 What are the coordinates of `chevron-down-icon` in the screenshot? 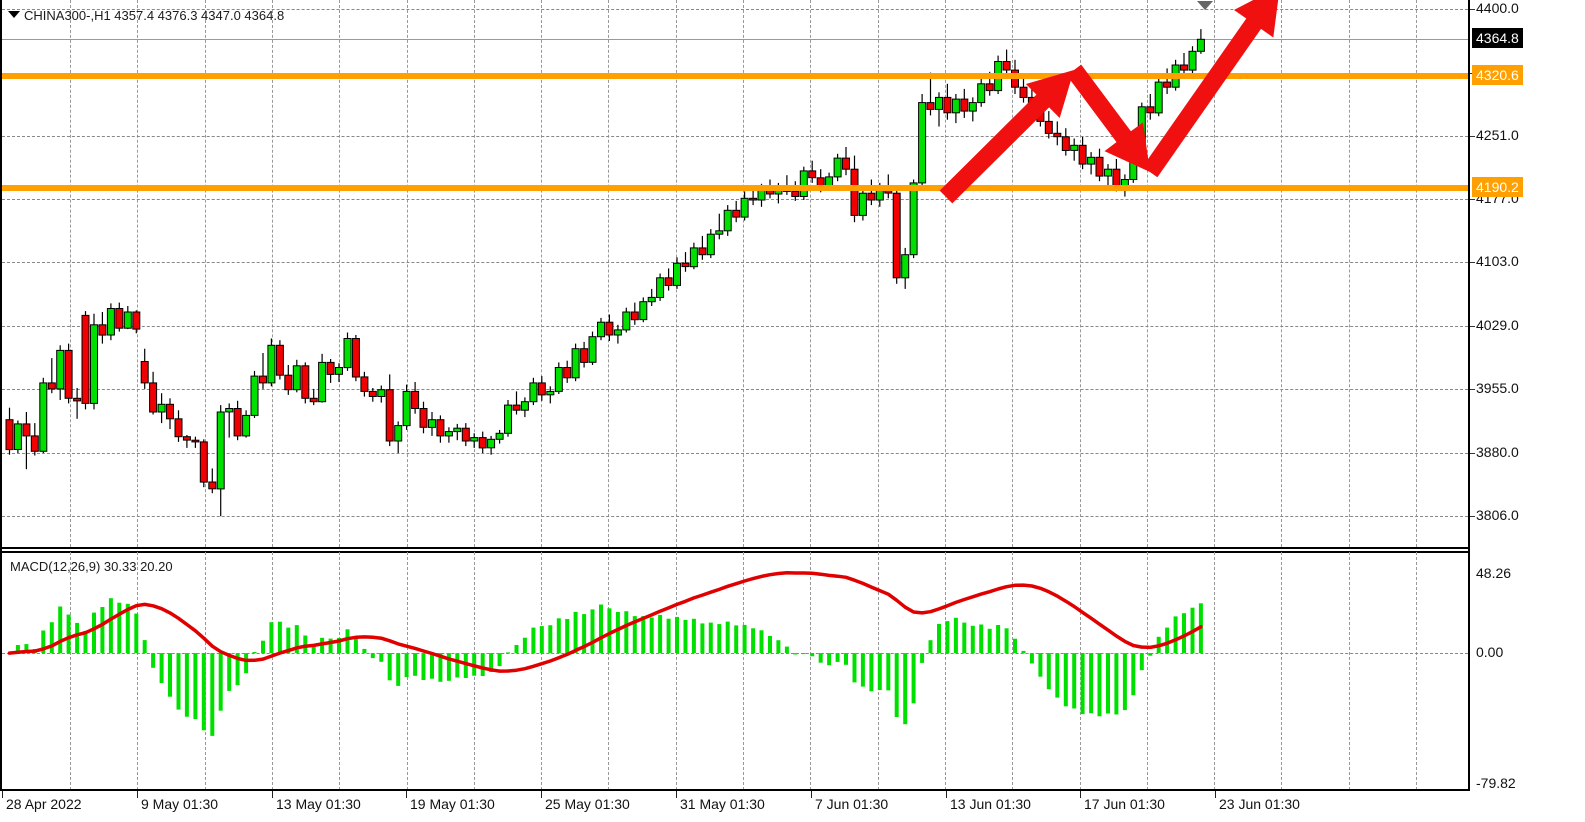 It's located at (14, 14).